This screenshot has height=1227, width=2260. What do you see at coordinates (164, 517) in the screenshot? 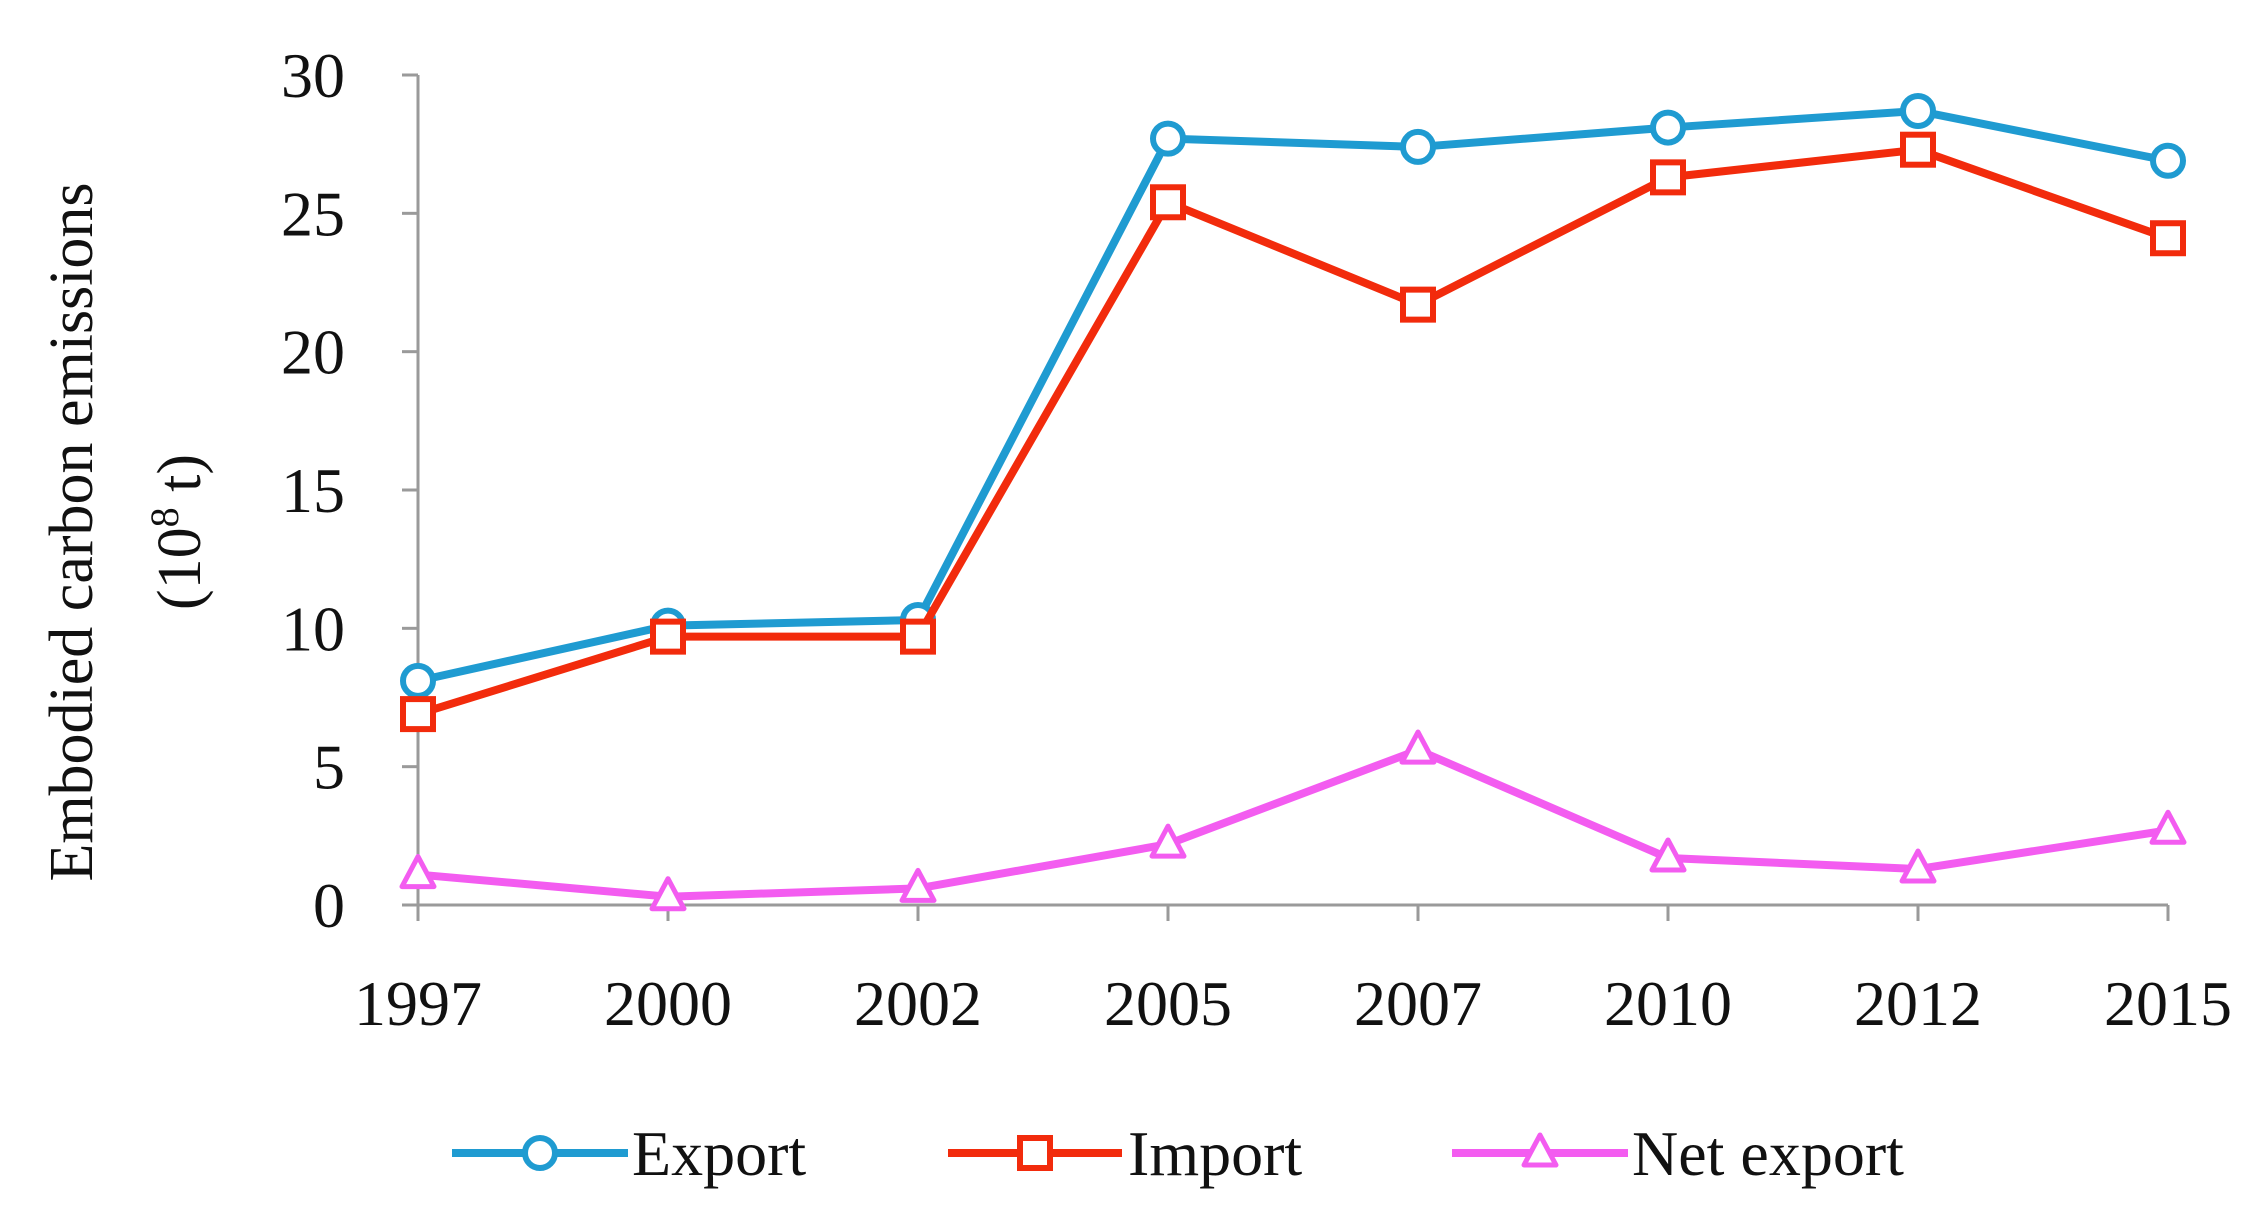
I see `y-axis-unit-exponent: 8` at bounding box center [164, 517].